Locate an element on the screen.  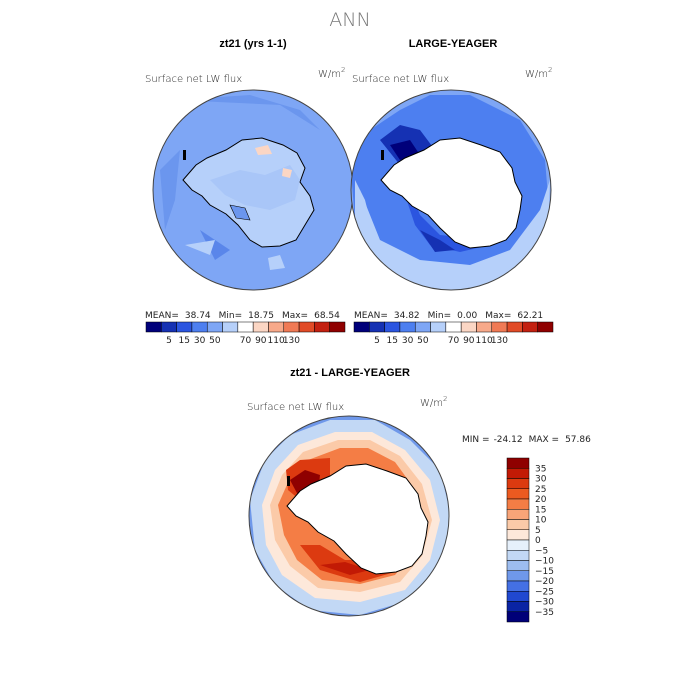
colorbar-tick-label: −15 is located at coordinates (544, 572).